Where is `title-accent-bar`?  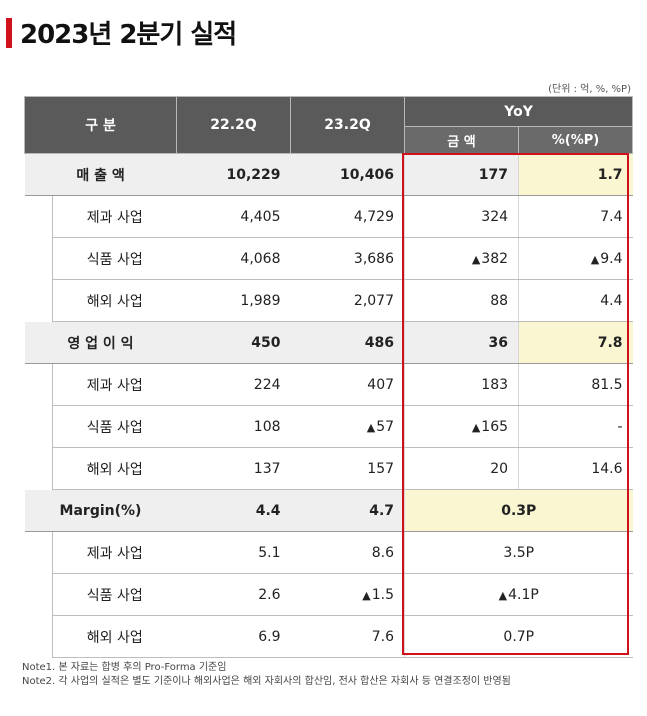
title-accent-bar is located at coordinates (9, 33).